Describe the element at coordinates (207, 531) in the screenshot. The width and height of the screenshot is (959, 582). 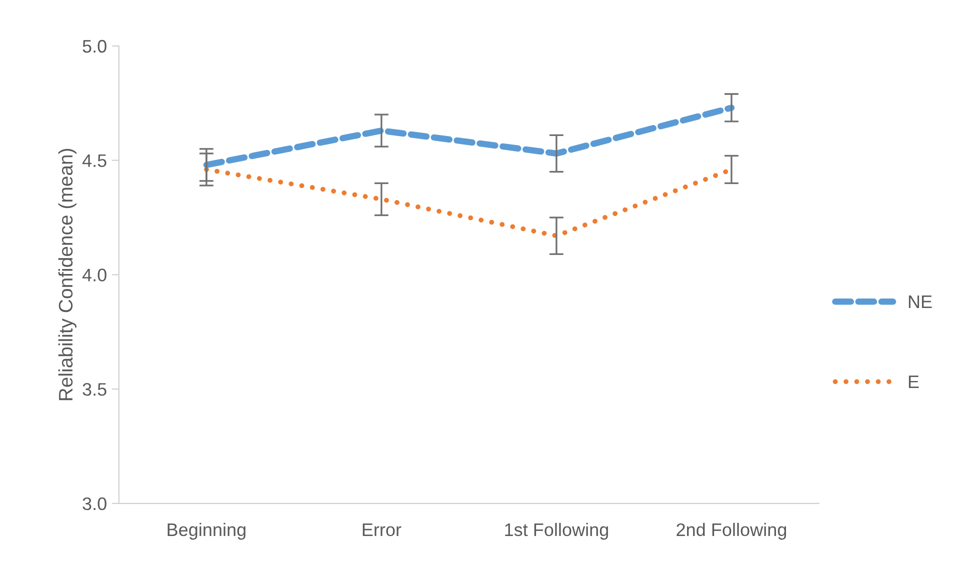
I see `x-tick-label: Beginning` at that location.